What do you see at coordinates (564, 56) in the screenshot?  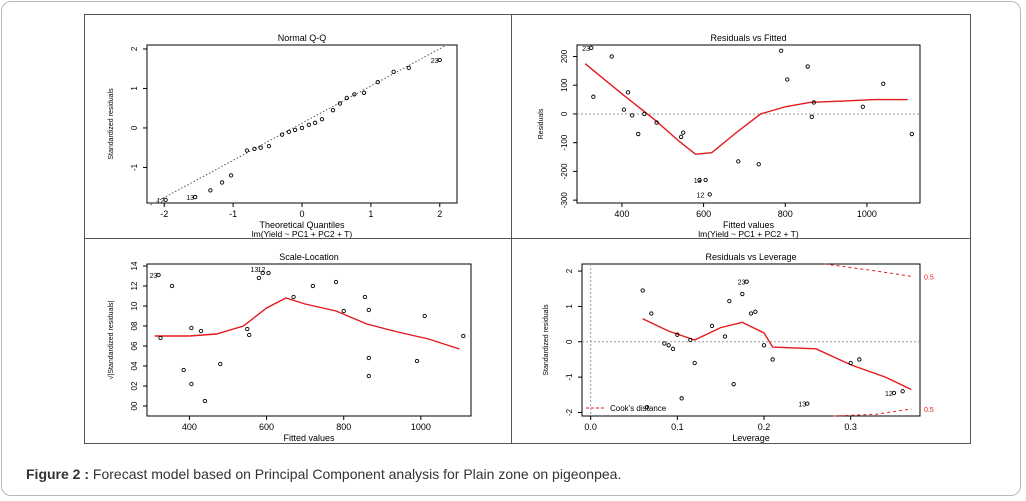 I see `y-tick-label: 200` at bounding box center [564, 56].